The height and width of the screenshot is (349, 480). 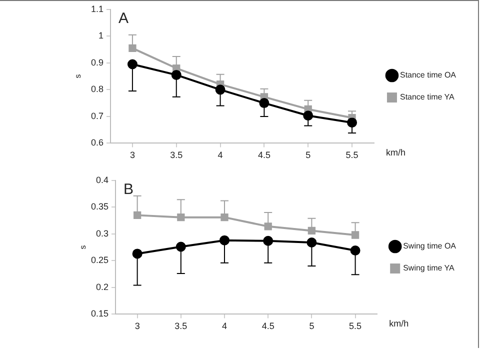 What do you see at coordinates (129, 189) in the screenshot?
I see `annotation: B` at bounding box center [129, 189].